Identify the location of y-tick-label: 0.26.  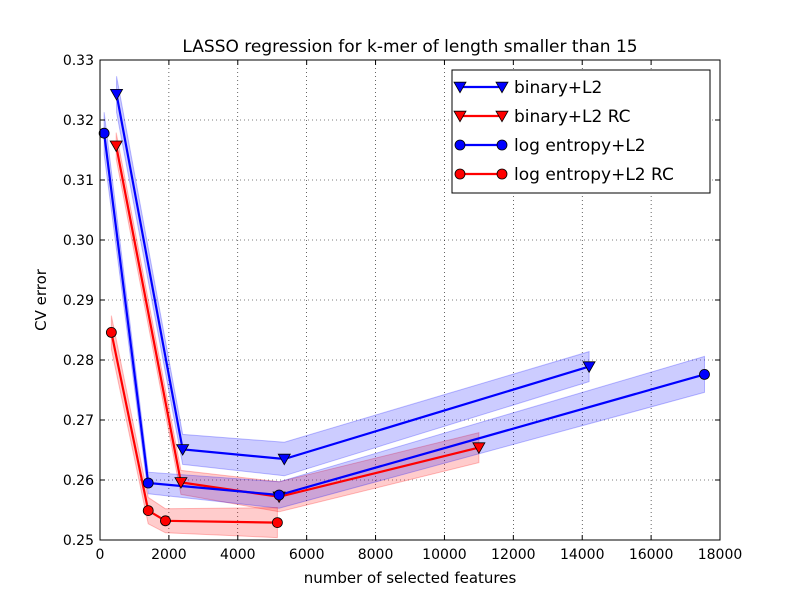
(78, 481).